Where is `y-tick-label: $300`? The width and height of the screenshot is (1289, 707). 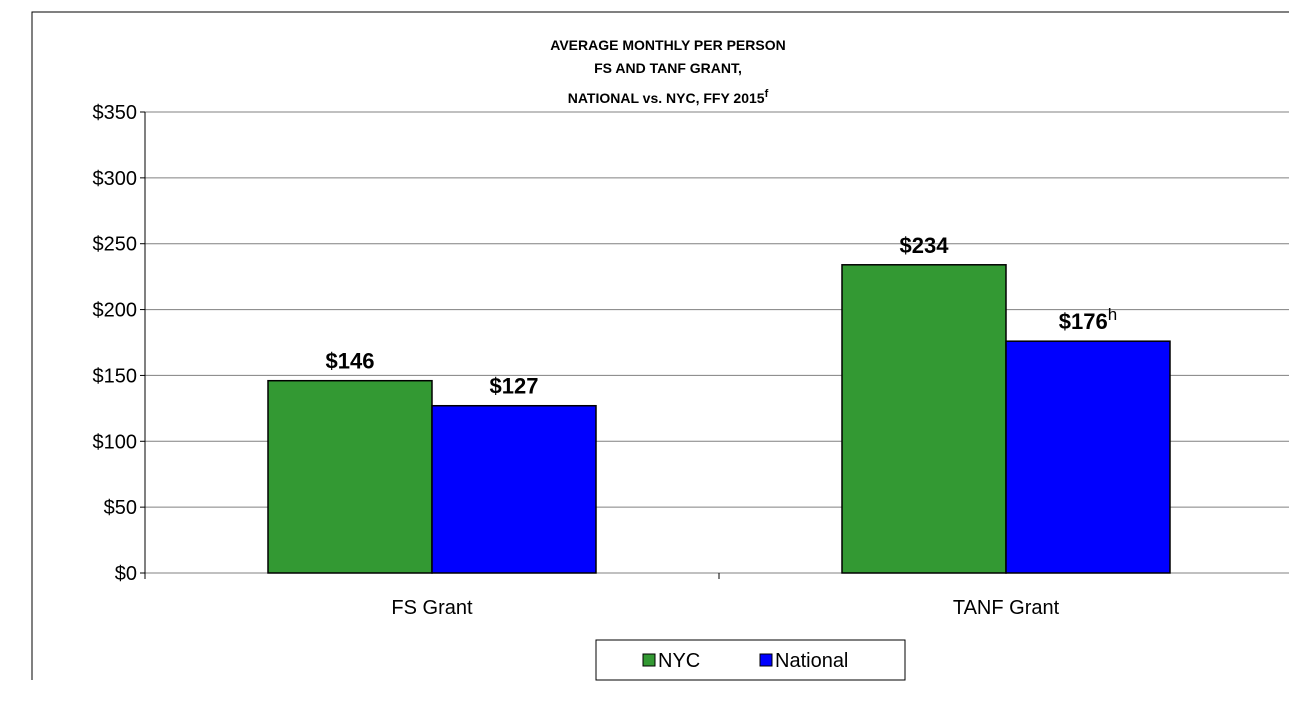
y-tick-label: $300 is located at coordinates (115, 179).